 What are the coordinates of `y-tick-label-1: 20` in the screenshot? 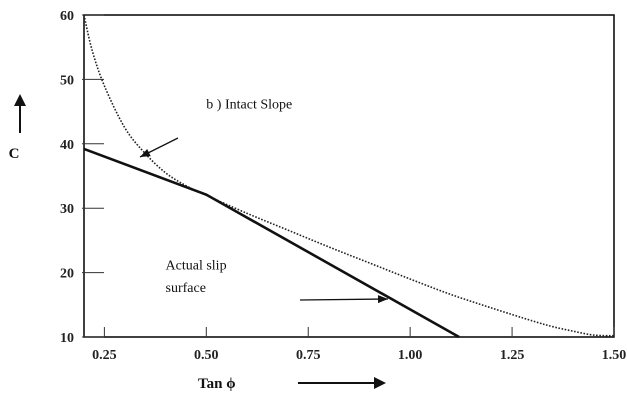 It's located at (67, 274).